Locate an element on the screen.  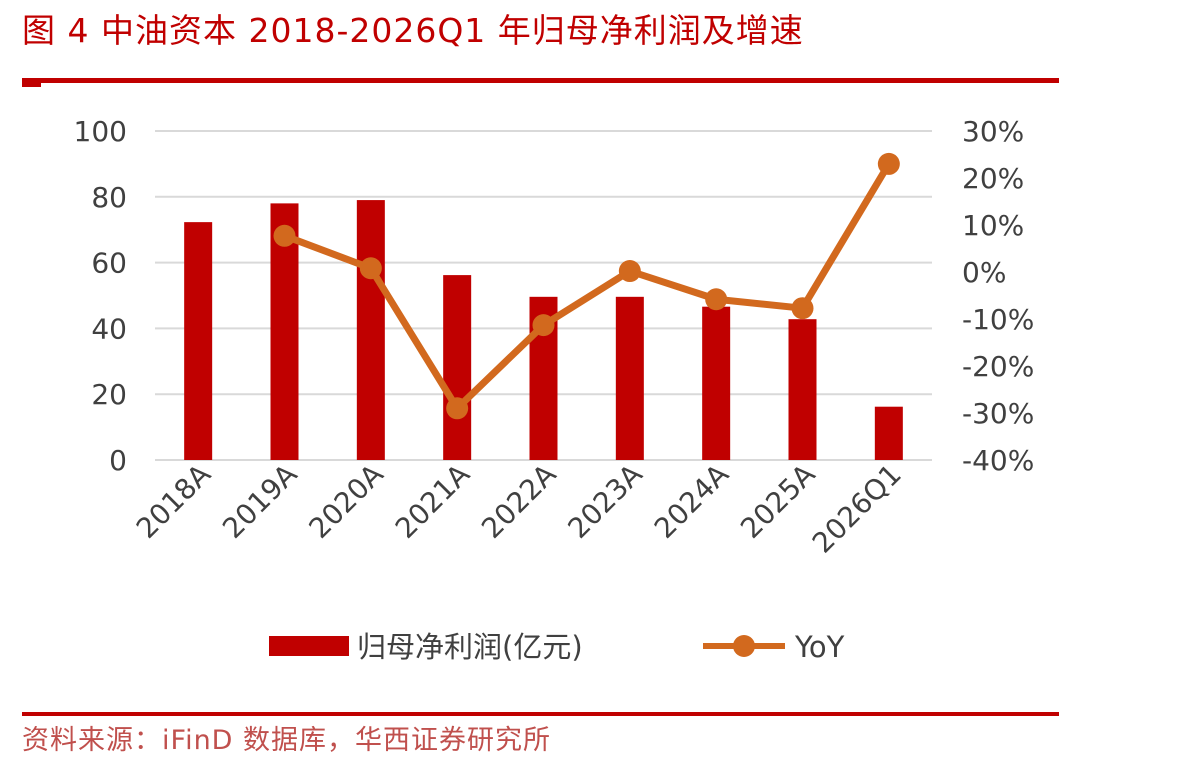
left-tick-label: 20 is located at coordinates (109, 394).